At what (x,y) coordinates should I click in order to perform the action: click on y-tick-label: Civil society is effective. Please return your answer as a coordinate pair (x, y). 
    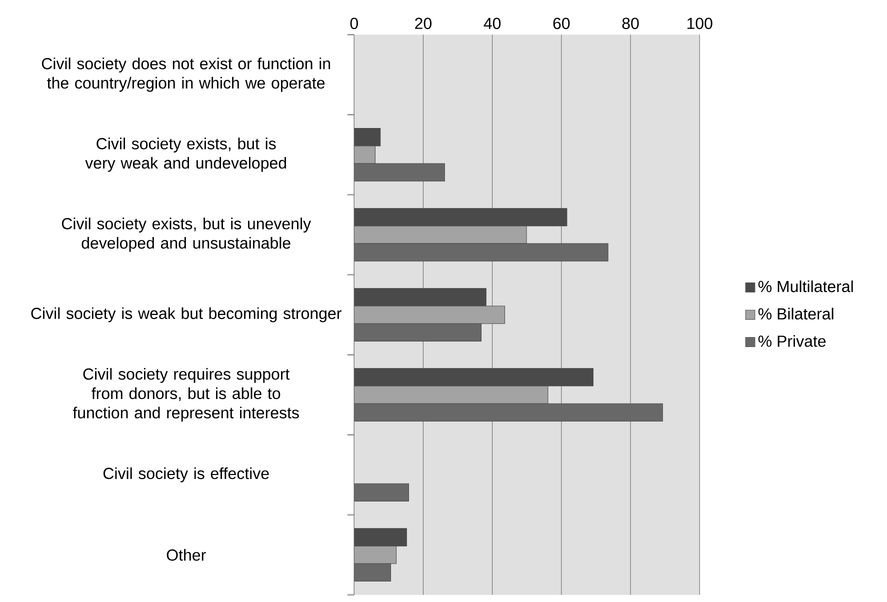
    Looking at the image, I should click on (186, 475).